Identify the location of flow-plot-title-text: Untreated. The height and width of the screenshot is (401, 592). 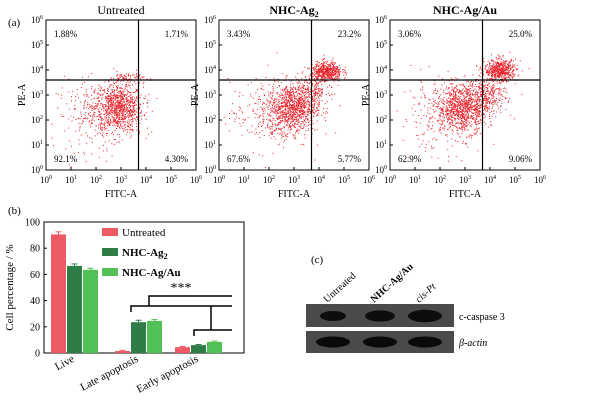
(120, 10).